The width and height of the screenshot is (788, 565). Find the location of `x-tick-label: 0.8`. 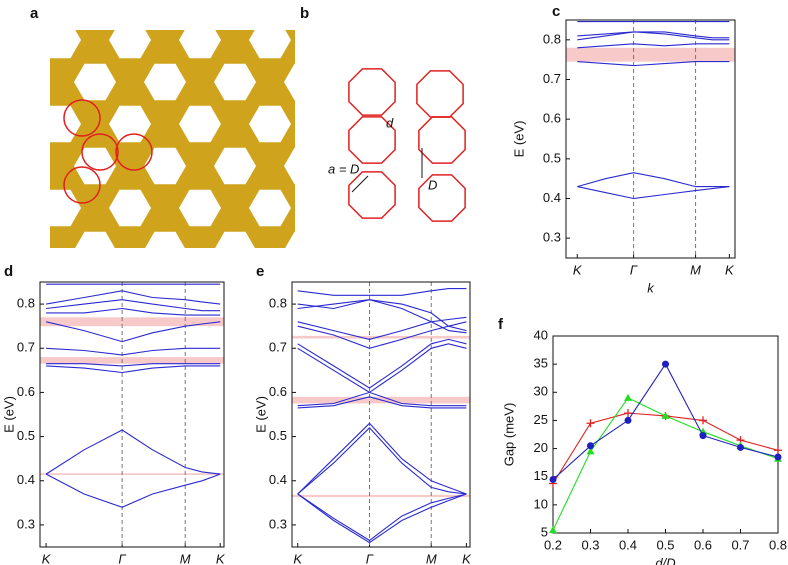

x-tick-label: 0.8 is located at coordinates (778, 544).